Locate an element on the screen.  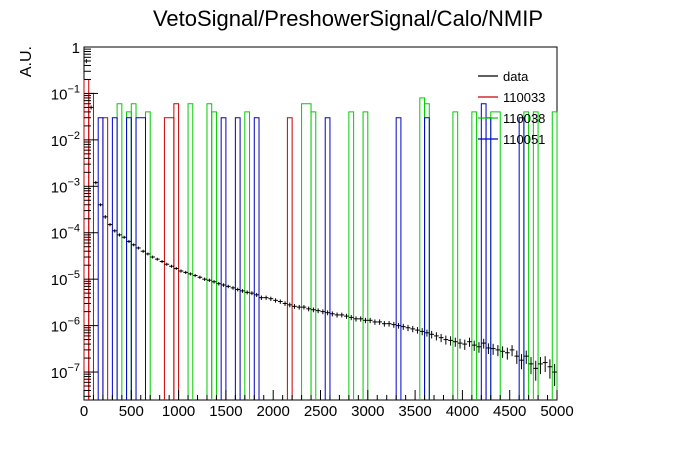
legend: data 110033 110038 110051 is located at coordinates (511, 108).